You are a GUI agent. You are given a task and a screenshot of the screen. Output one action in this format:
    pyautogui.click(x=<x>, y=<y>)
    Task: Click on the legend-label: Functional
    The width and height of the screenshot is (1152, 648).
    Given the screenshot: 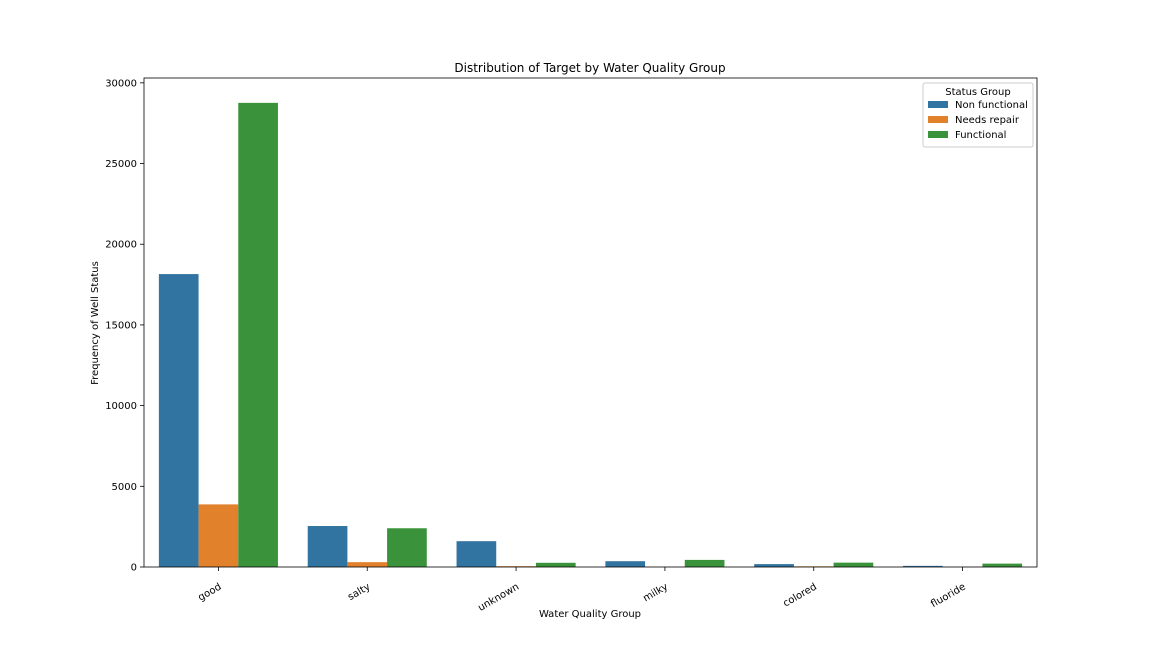 What is the action you would take?
    pyautogui.click(x=980, y=135)
    